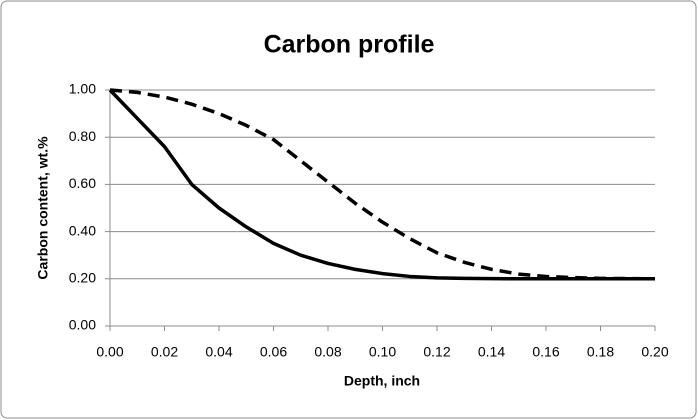 The width and height of the screenshot is (698, 420). What do you see at coordinates (382, 381) in the screenshot?
I see `x-axis-label: Depth, inch` at bounding box center [382, 381].